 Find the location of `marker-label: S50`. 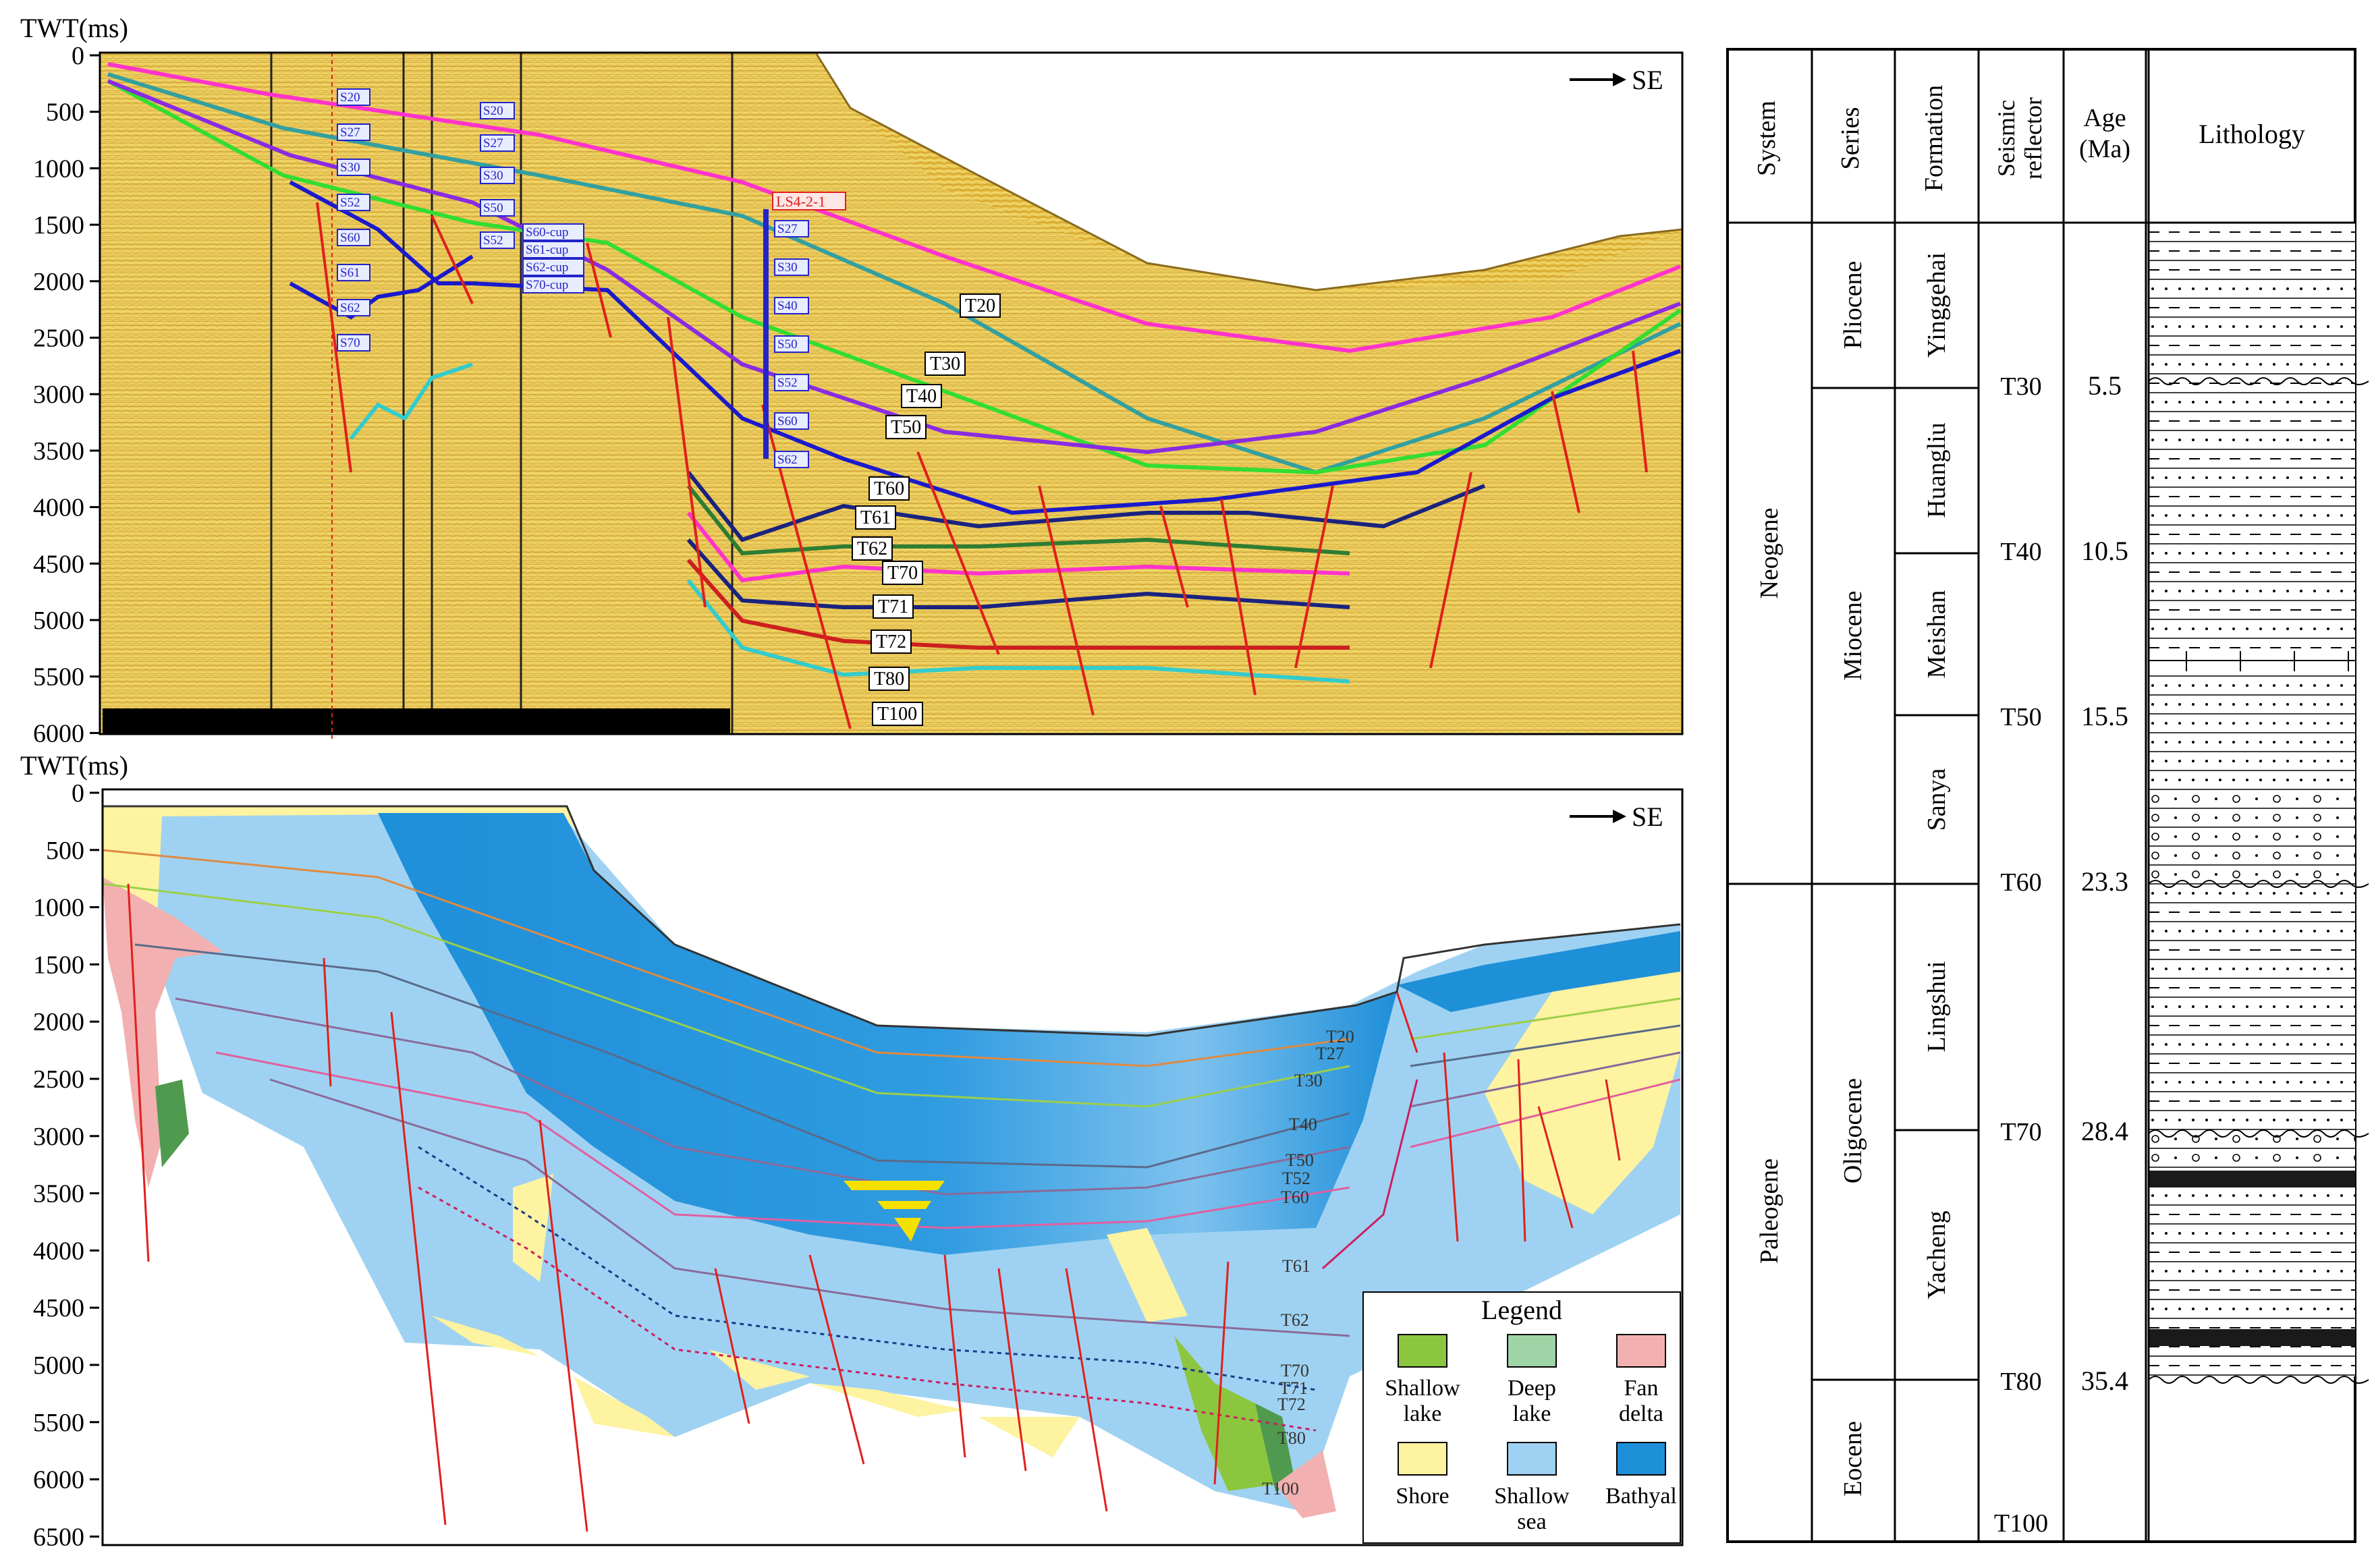

marker-label: S50 is located at coordinates (493, 208).